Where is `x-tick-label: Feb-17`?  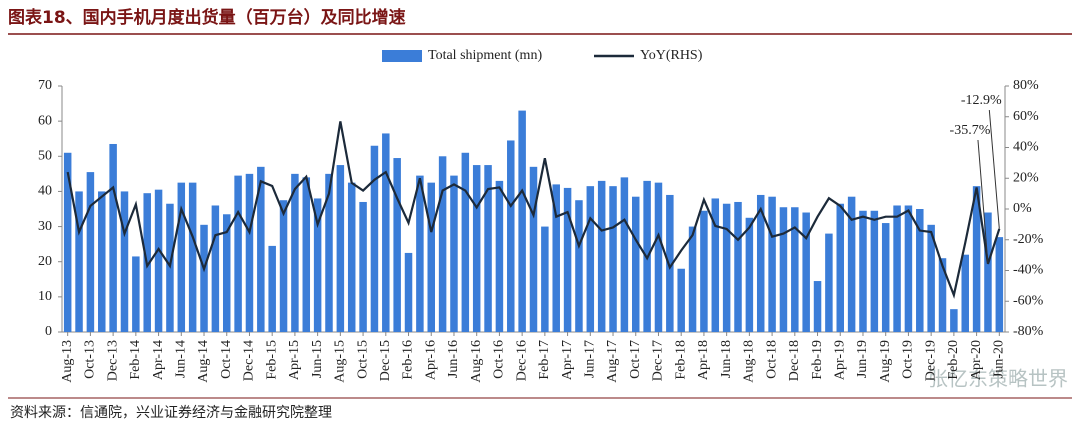
x-tick-label: Feb-17 is located at coordinates (544, 360).